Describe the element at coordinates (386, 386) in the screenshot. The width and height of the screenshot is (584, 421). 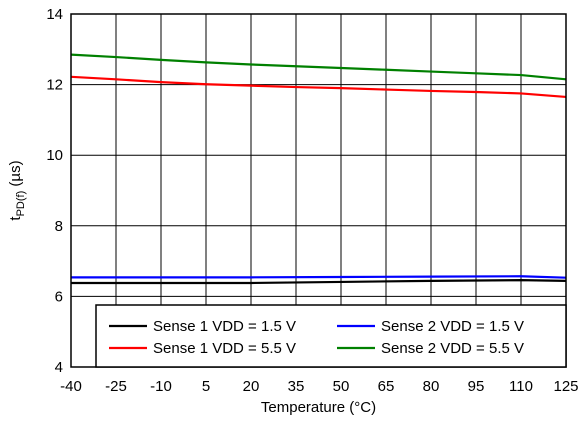
I see `x-tick-label: 65` at that location.